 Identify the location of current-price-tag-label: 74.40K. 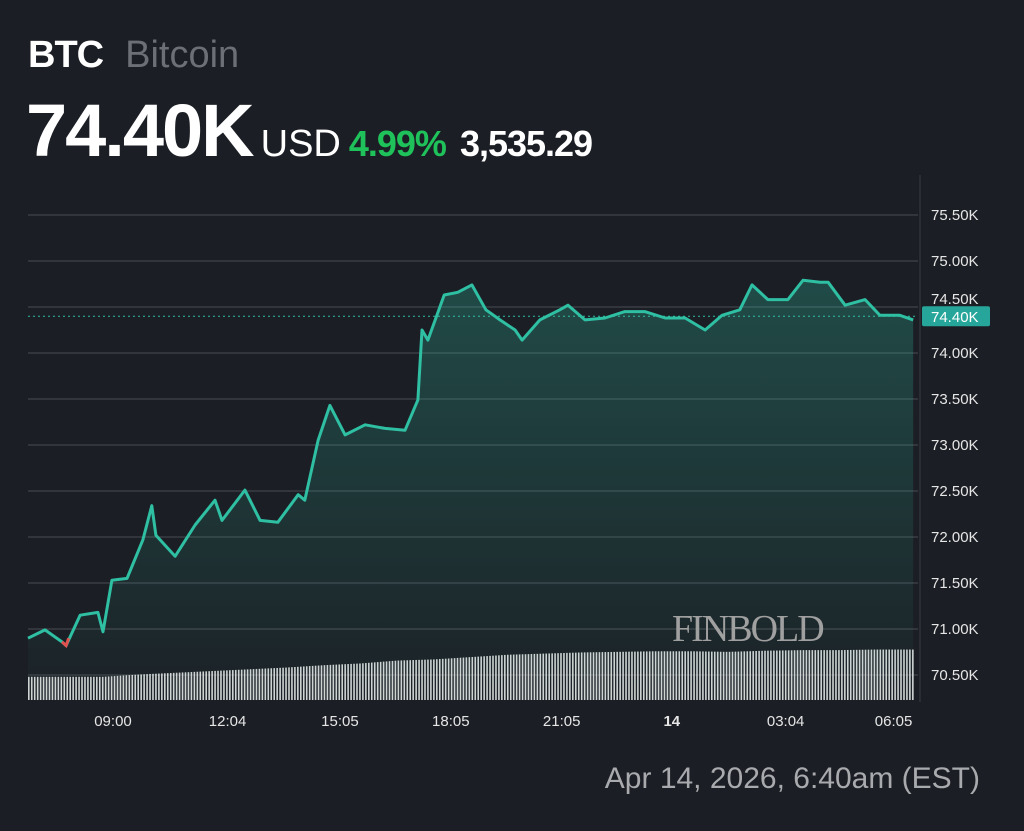
(955, 317).